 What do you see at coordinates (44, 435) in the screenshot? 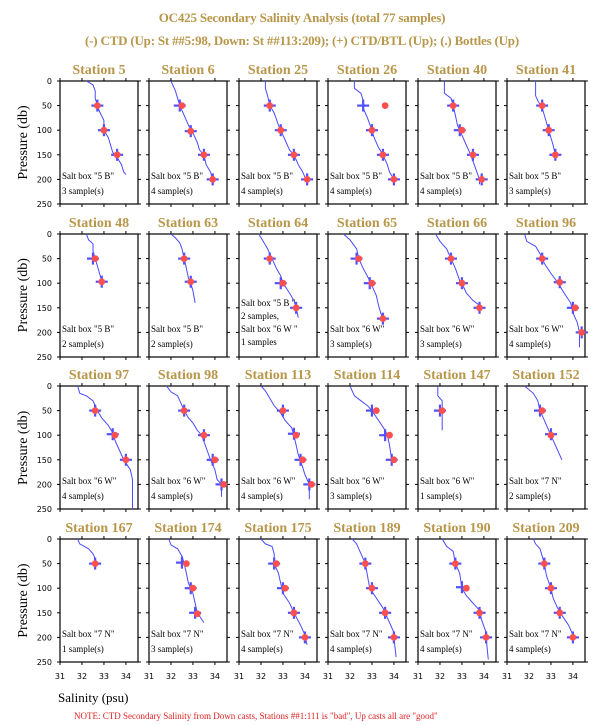
I see `y-tick-label: 100` at bounding box center [44, 435].